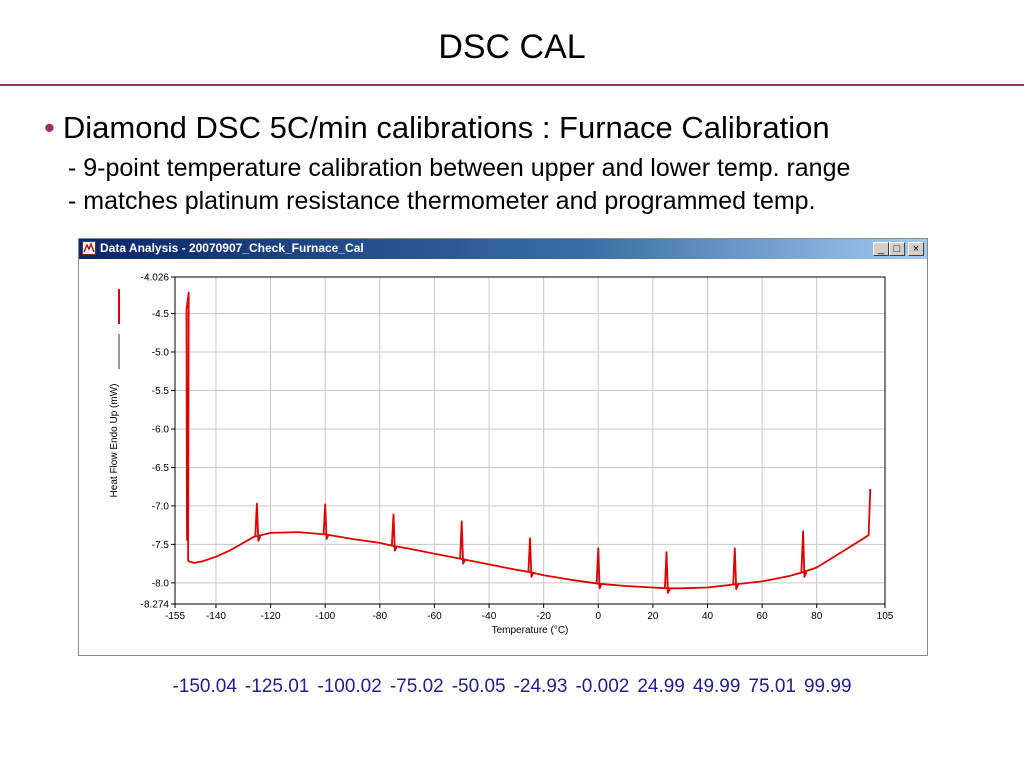 This screenshot has width=1024, height=768. Describe the element at coordinates (161, 391) in the screenshot. I see `y-tick-label: -5.5` at that location.